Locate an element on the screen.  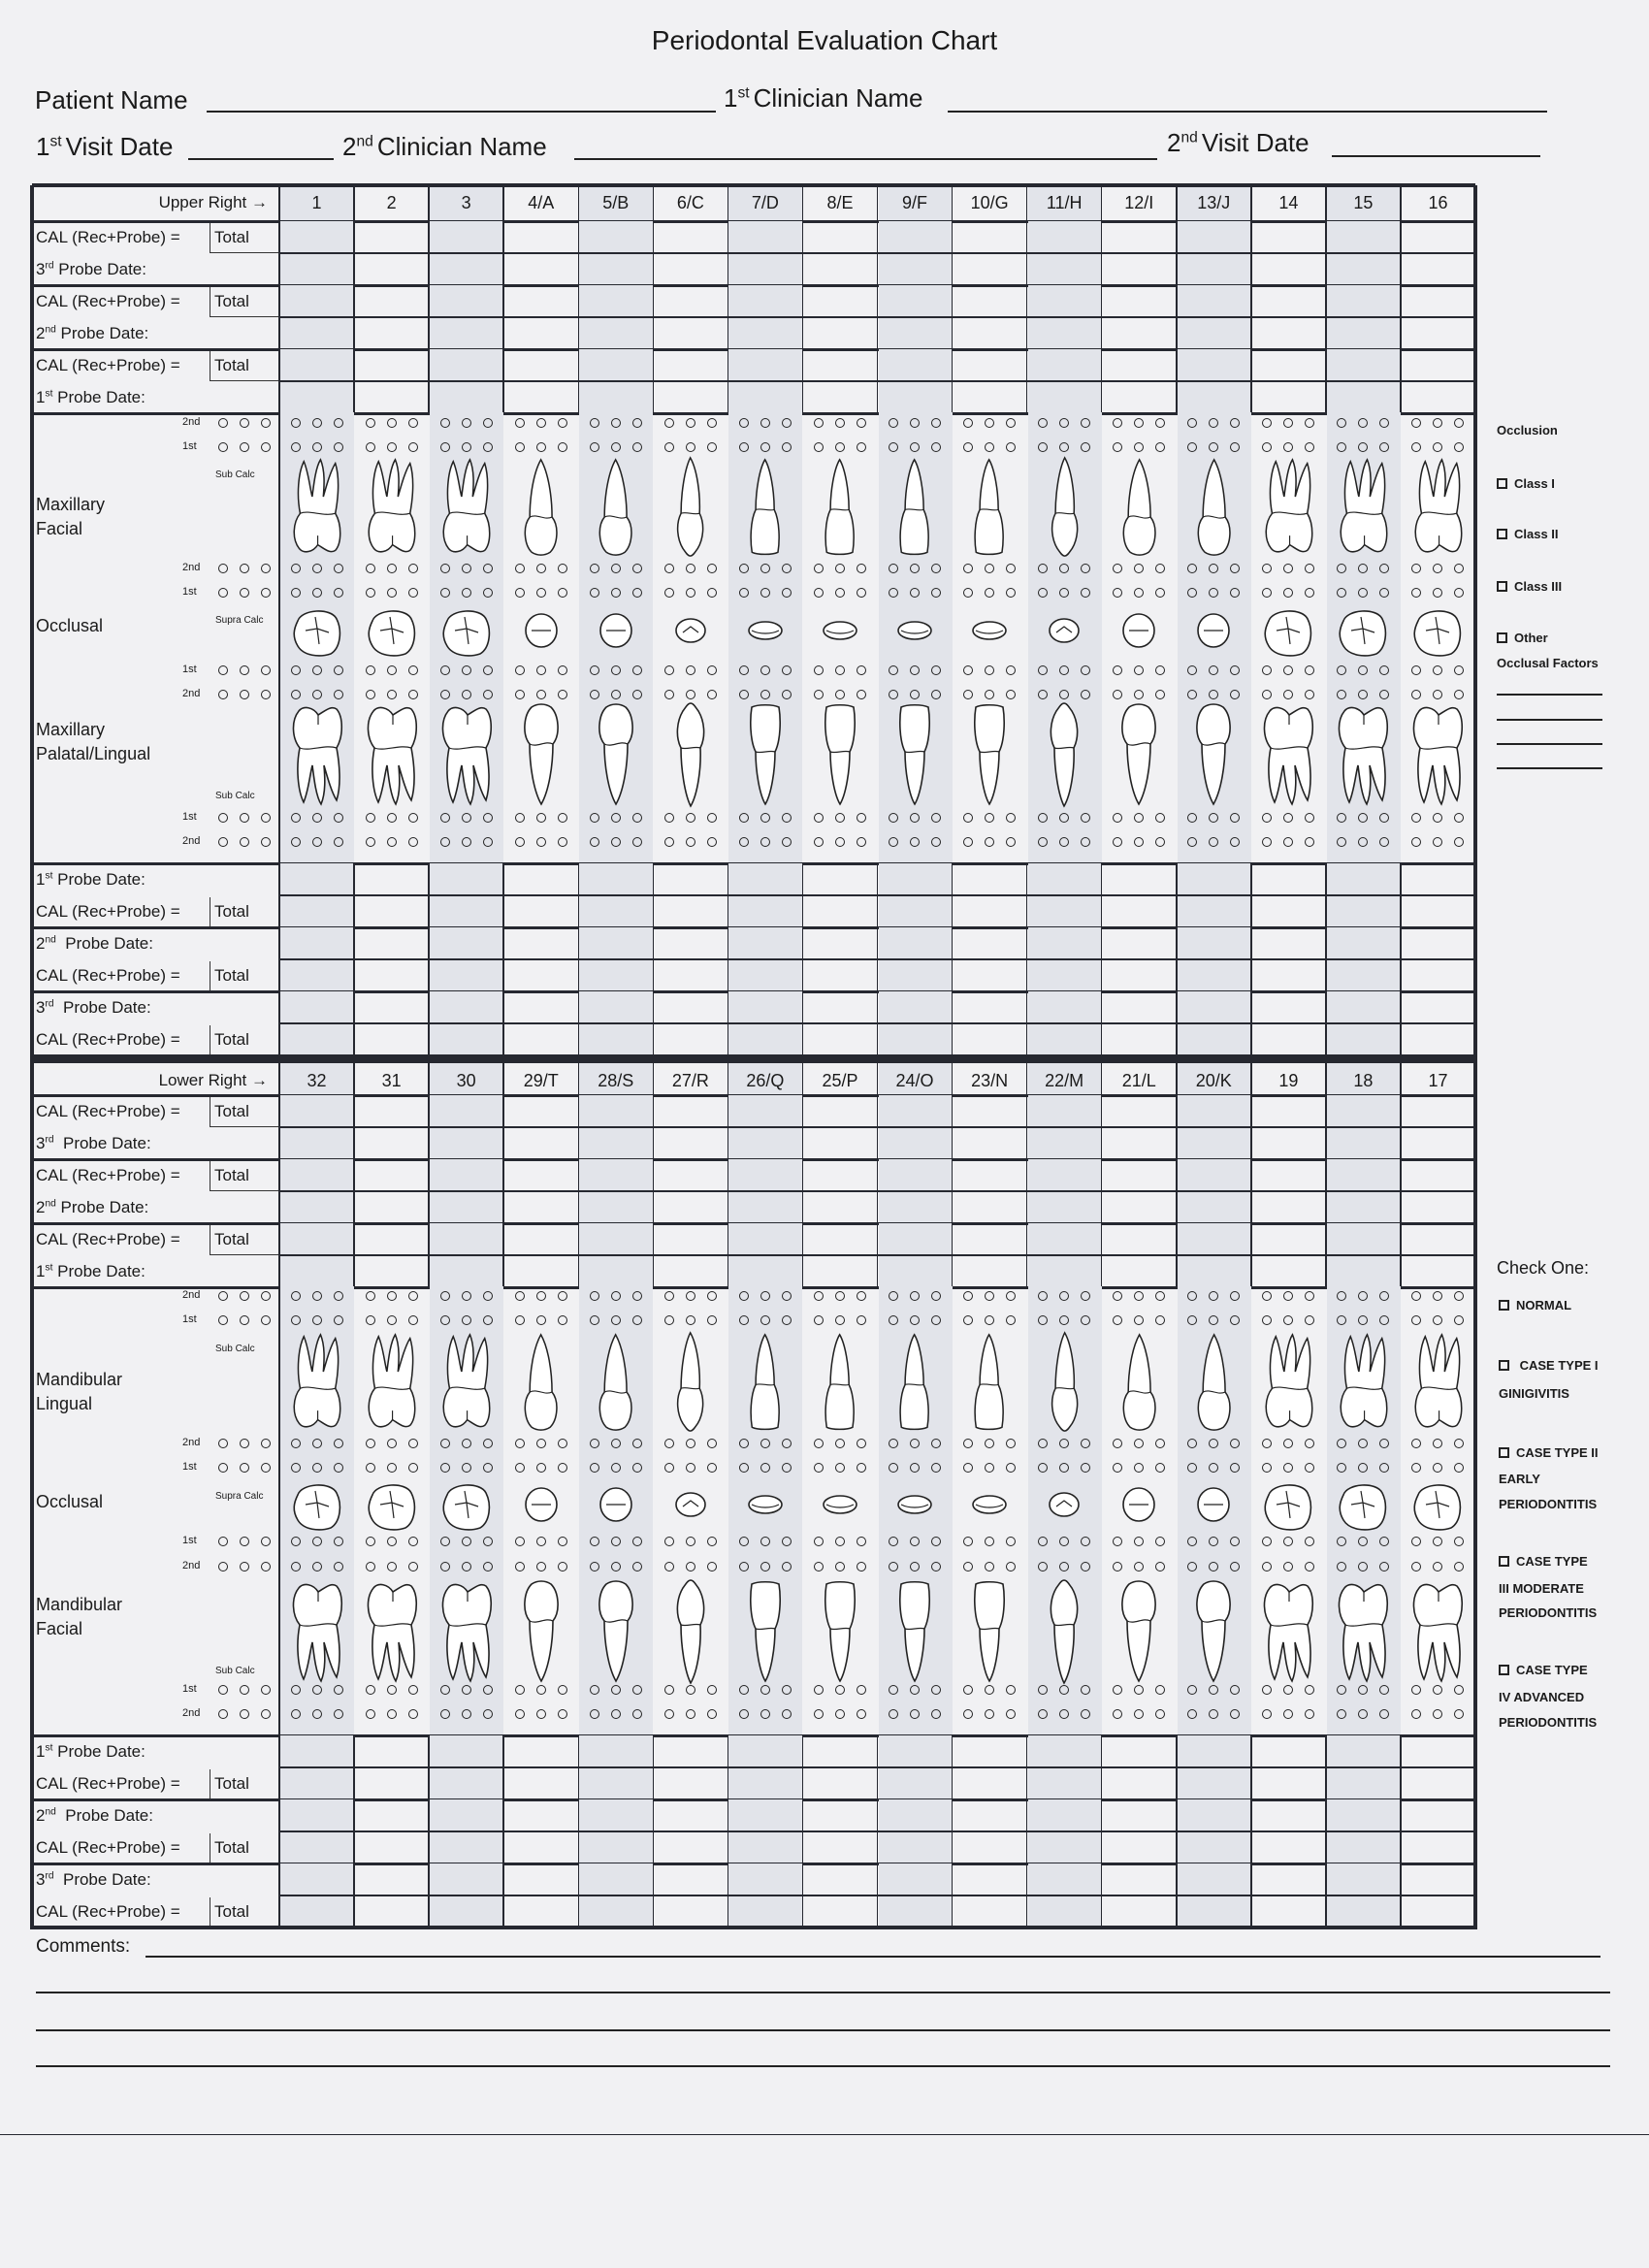
tooth-number-4-A: 4/A is located at coordinates (541, 202).